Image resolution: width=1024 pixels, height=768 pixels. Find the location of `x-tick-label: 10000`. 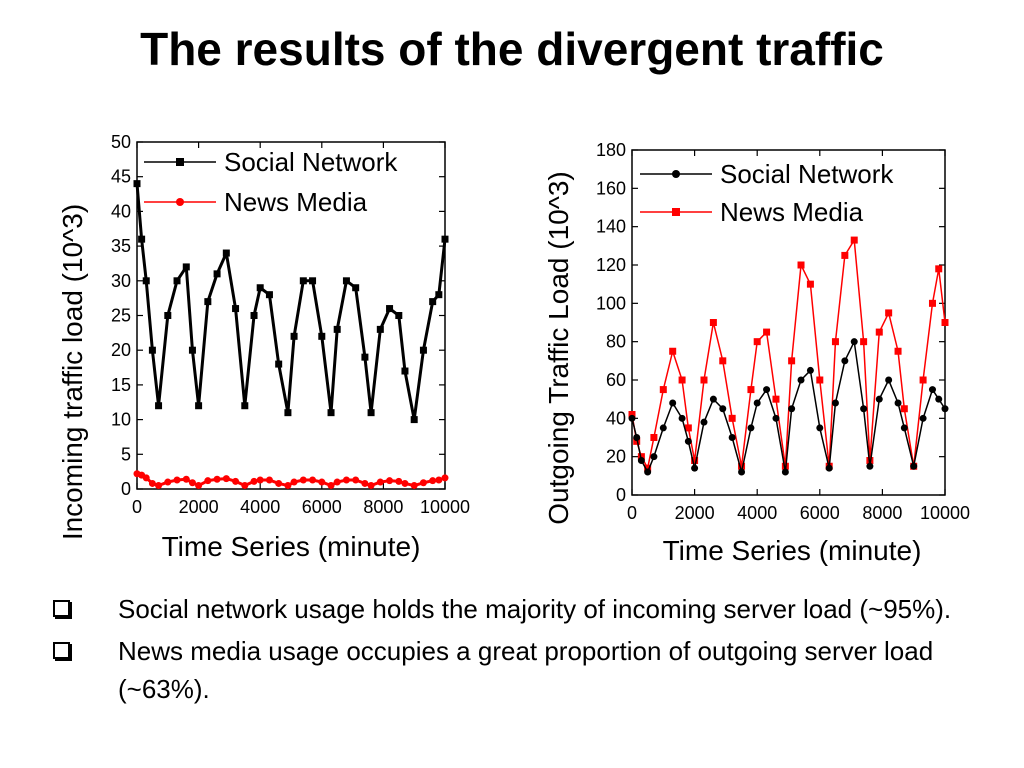

x-tick-label: 10000 is located at coordinates (445, 507).